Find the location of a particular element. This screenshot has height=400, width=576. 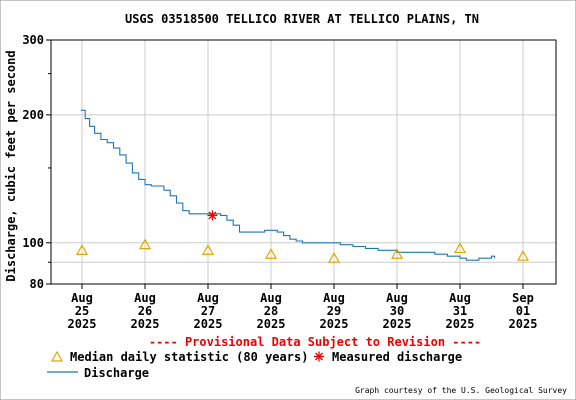

median-legend-label: Median daily statistic (80 years) is located at coordinates (189, 357).